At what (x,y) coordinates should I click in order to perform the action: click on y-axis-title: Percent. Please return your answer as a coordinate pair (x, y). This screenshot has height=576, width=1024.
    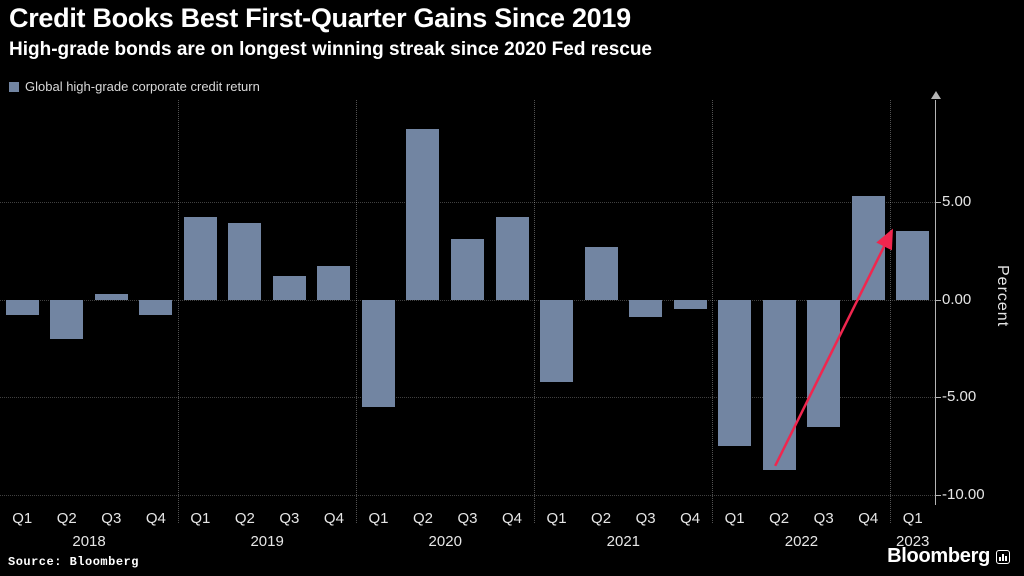
    Looking at the image, I should click on (1002, 296).